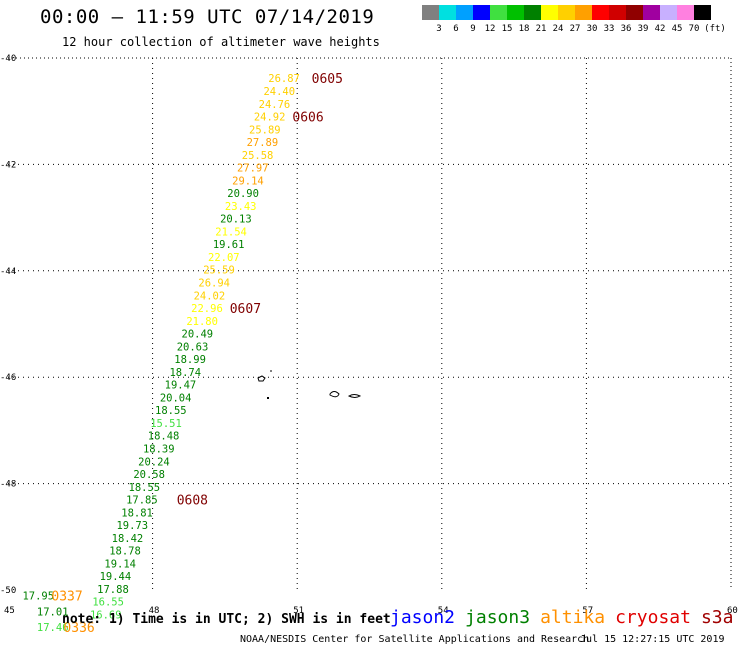  Describe the element at coordinates (558, 29) in the screenshot. I see `scale-label: 24` at that location.